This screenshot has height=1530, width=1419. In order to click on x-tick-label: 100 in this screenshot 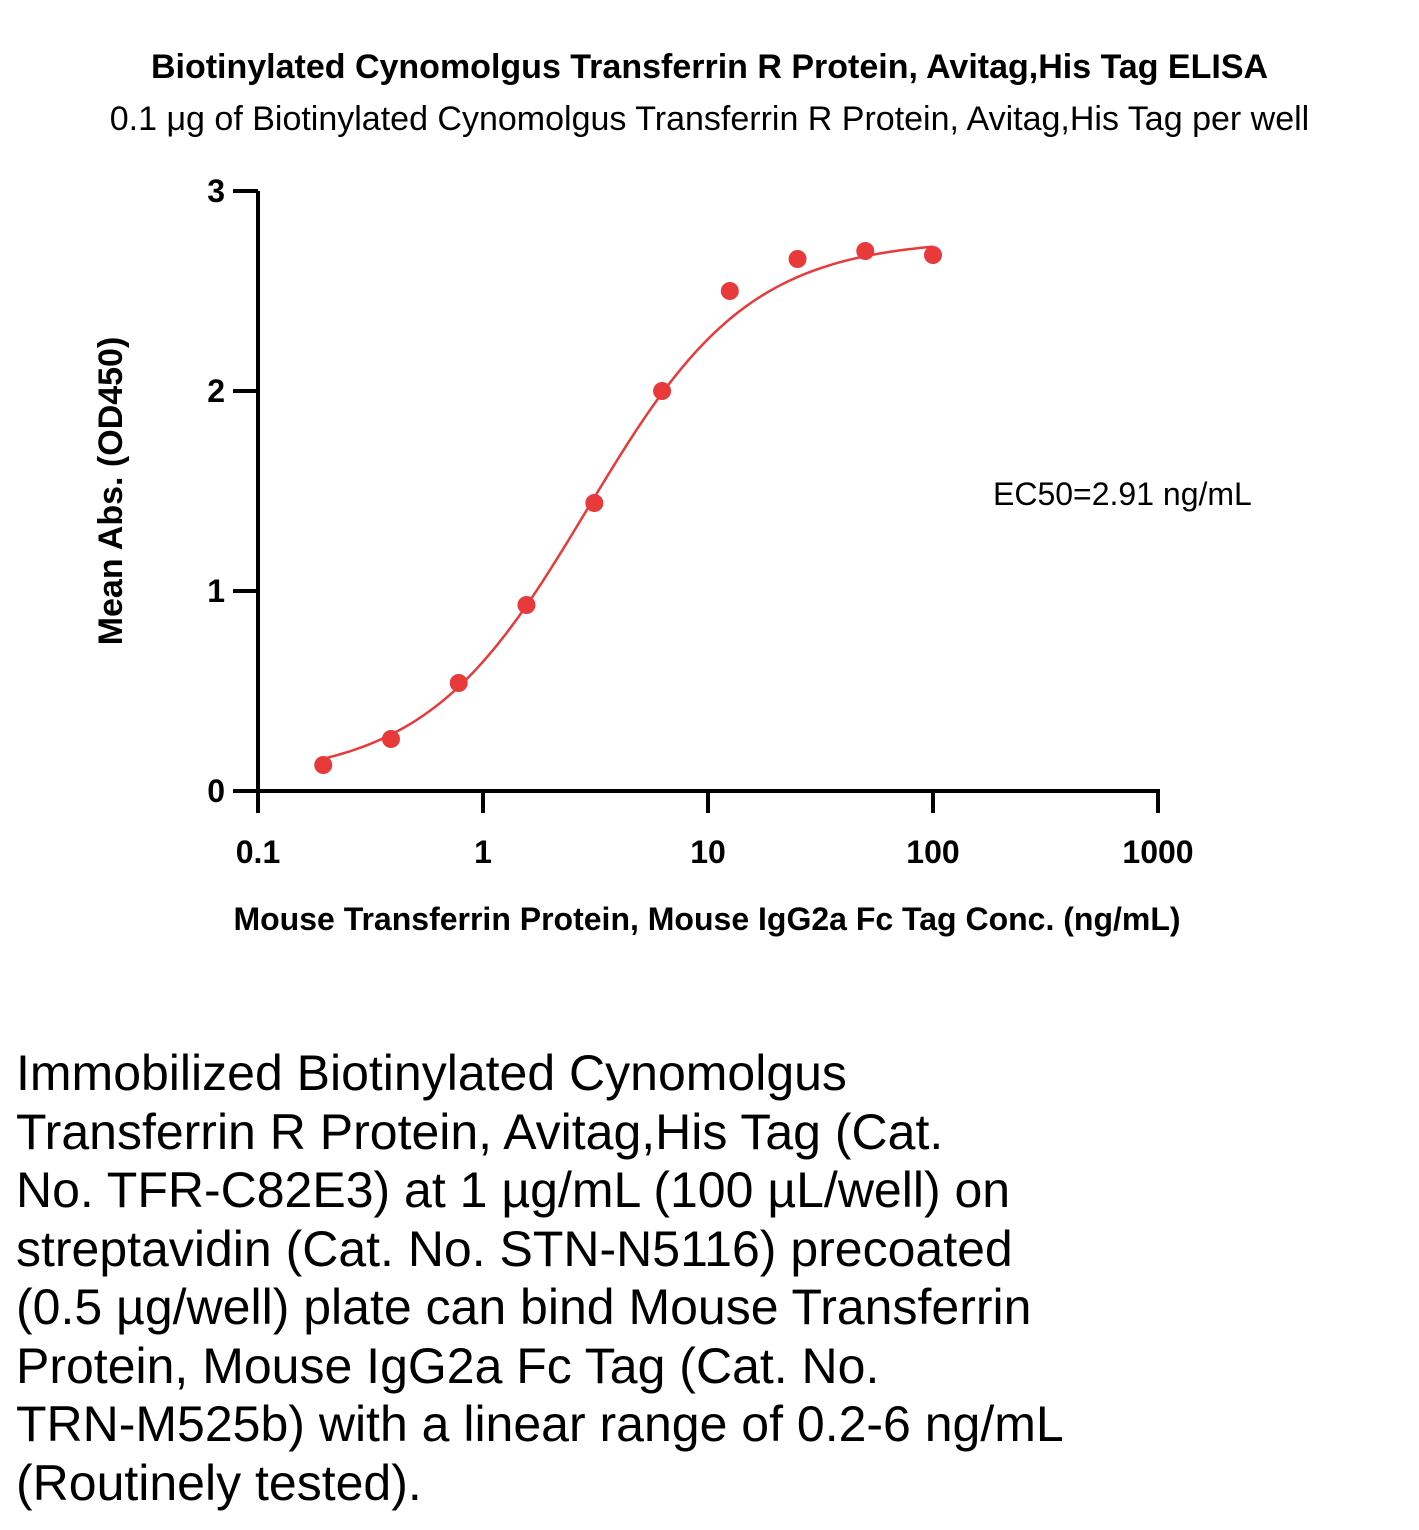, I will do `click(932, 852)`.